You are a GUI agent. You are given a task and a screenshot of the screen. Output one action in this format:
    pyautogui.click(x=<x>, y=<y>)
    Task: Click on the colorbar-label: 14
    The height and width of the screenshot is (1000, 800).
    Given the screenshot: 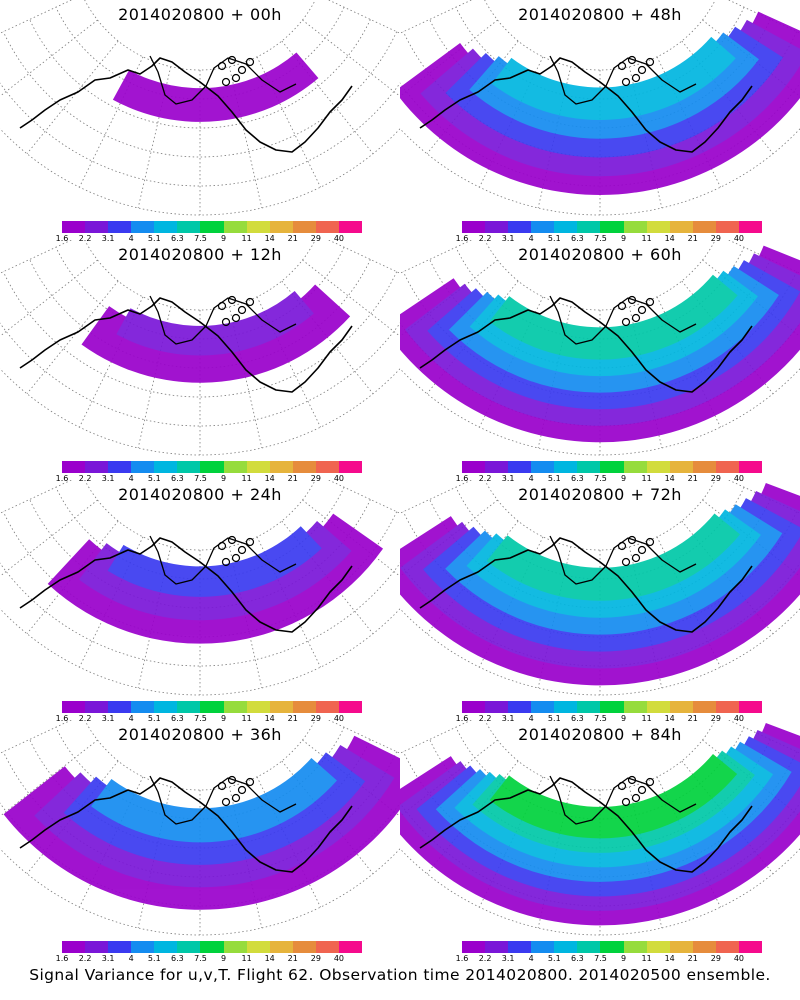 What is the action you would take?
    pyautogui.click(x=669, y=478)
    